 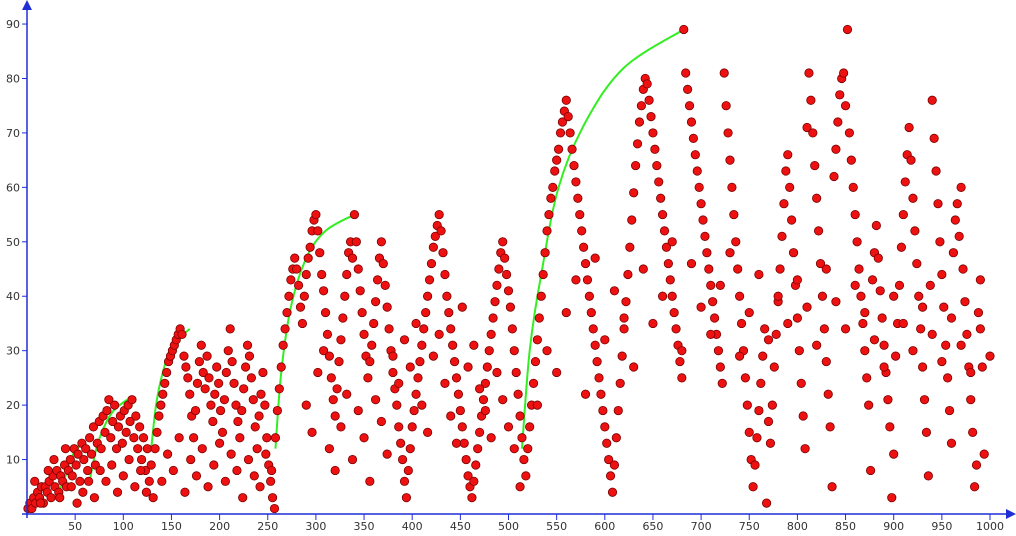 I want to click on x-tick-label: 250, so click(x=267, y=526).